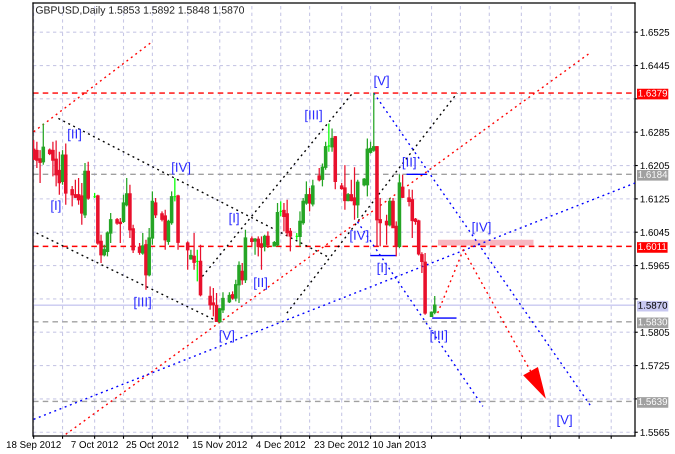 The width and height of the screenshot is (675, 454). Describe the element at coordinates (655, 132) in the screenshot. I see `y-tick-label: 1.6285` at that location.